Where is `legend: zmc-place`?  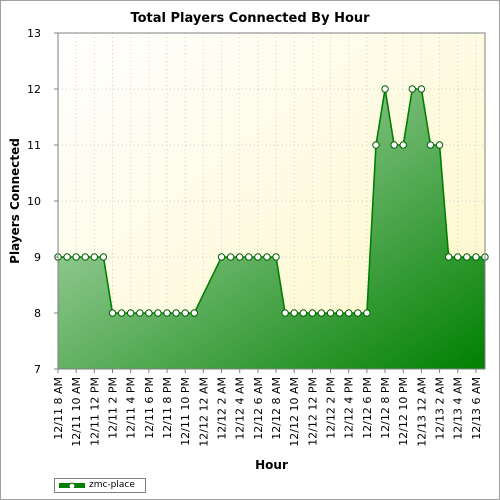
legend: zmc-place is located at coordinates (100, 485).